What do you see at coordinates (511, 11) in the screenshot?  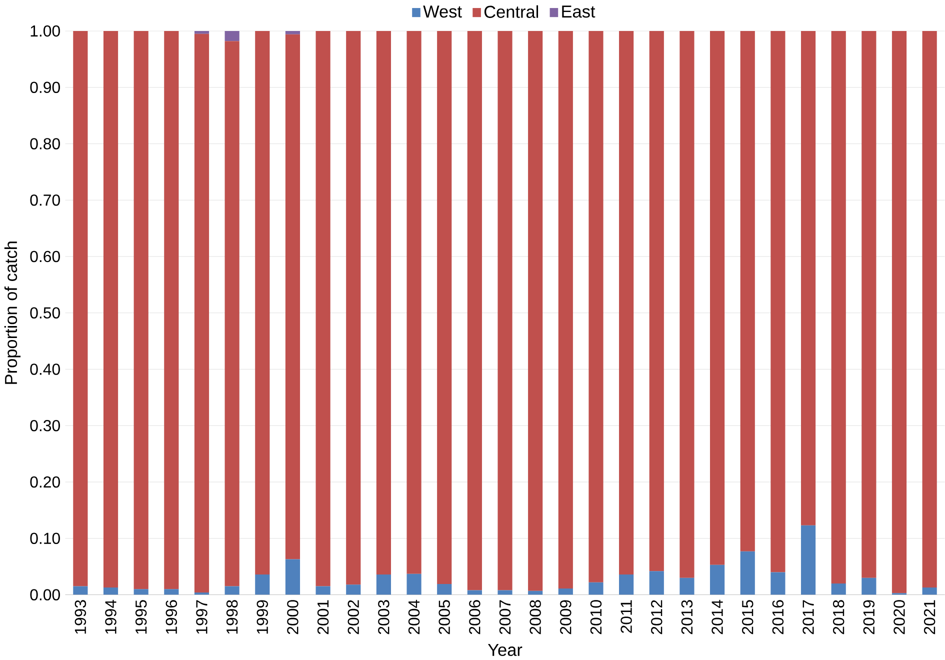 I see `legend-label: Central` at bounding box center [511, 11].